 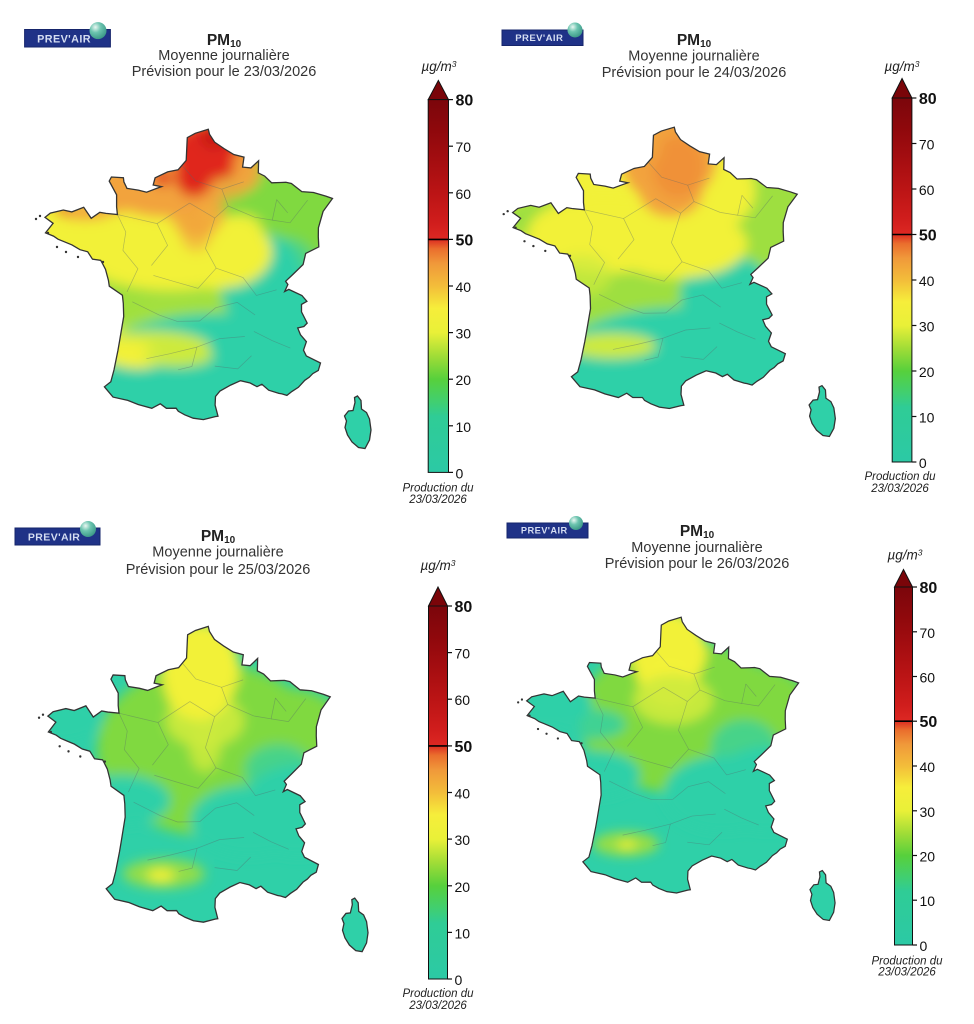 I want to click on svg-text: Prévision pour le 25/03/2026, so click(x=218, y=570).